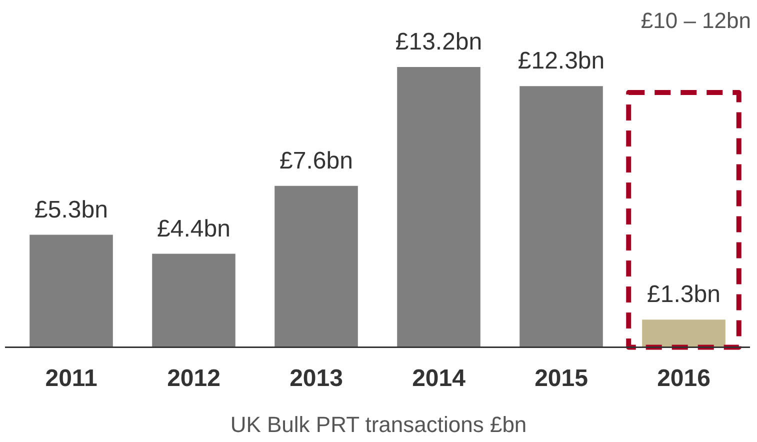 The image size is (757, 442). What do you see at coordinates (316, 378) in the screenshot?
I see `x-tick-label: 2013` at bounding box center [316, 378].